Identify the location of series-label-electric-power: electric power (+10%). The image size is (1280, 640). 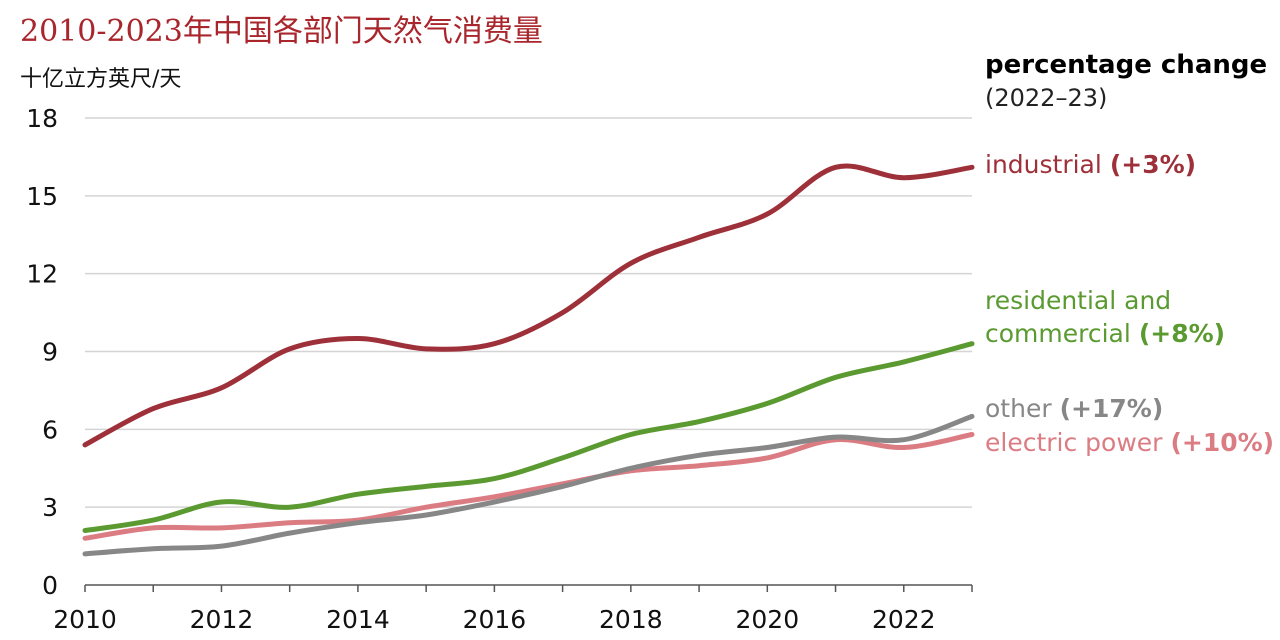
(1129, 442).